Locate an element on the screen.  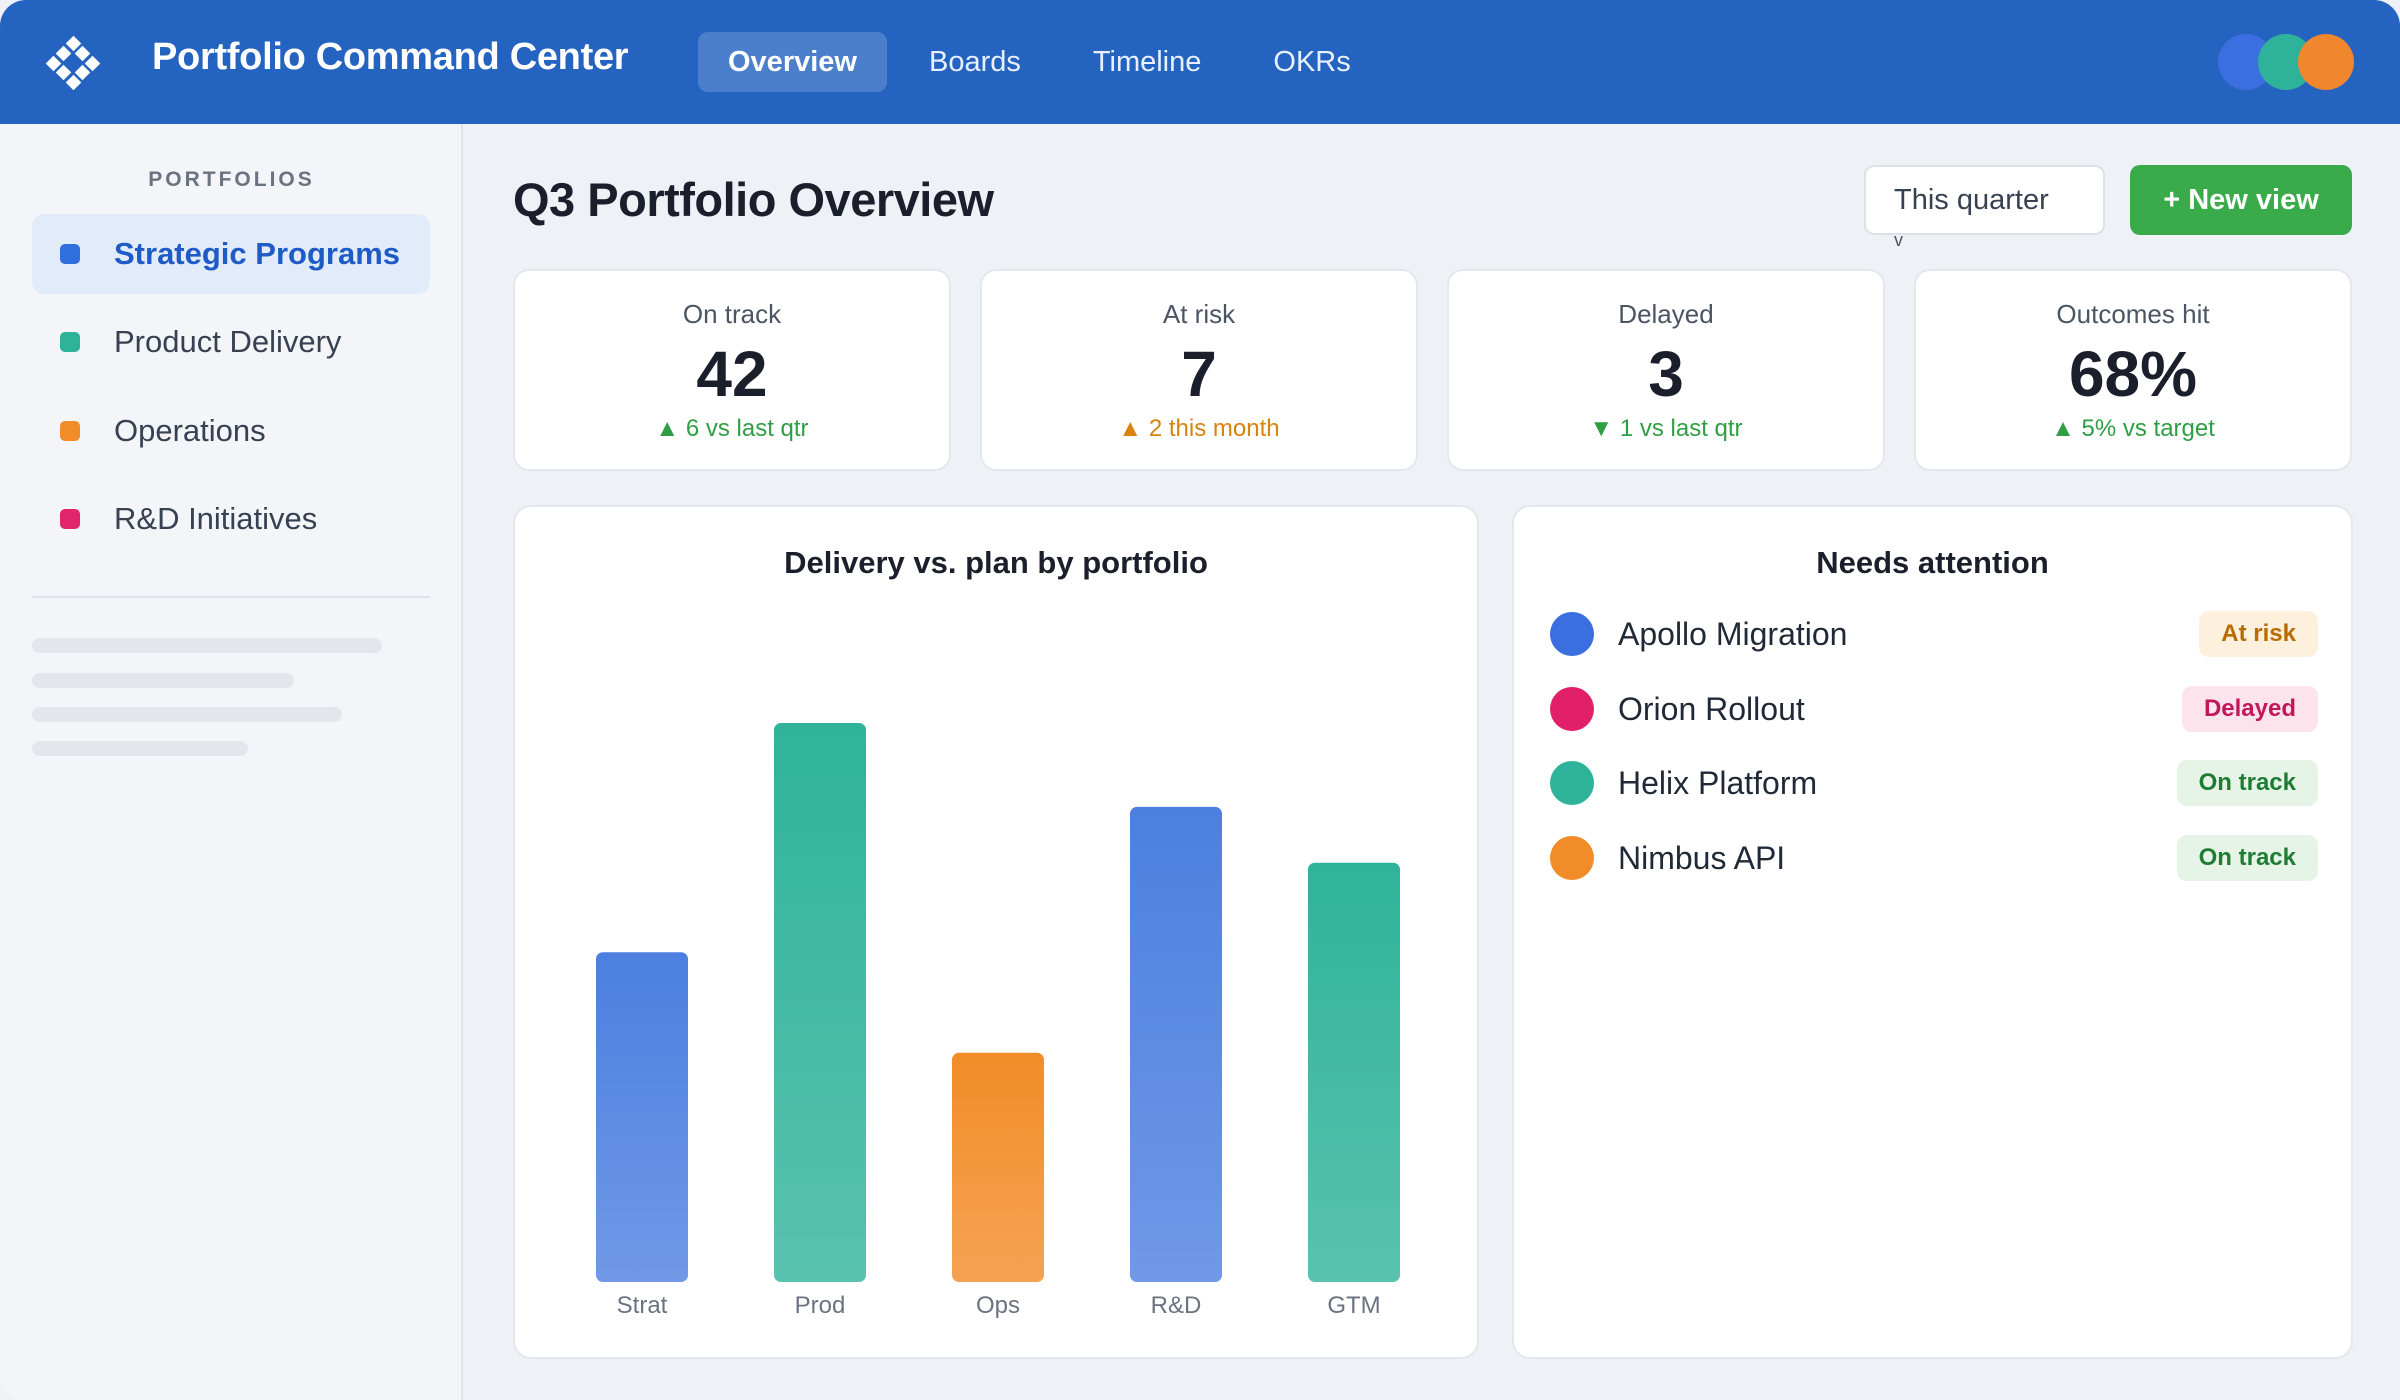
kpi-value: 68% is located at coordinates (2133, 374).